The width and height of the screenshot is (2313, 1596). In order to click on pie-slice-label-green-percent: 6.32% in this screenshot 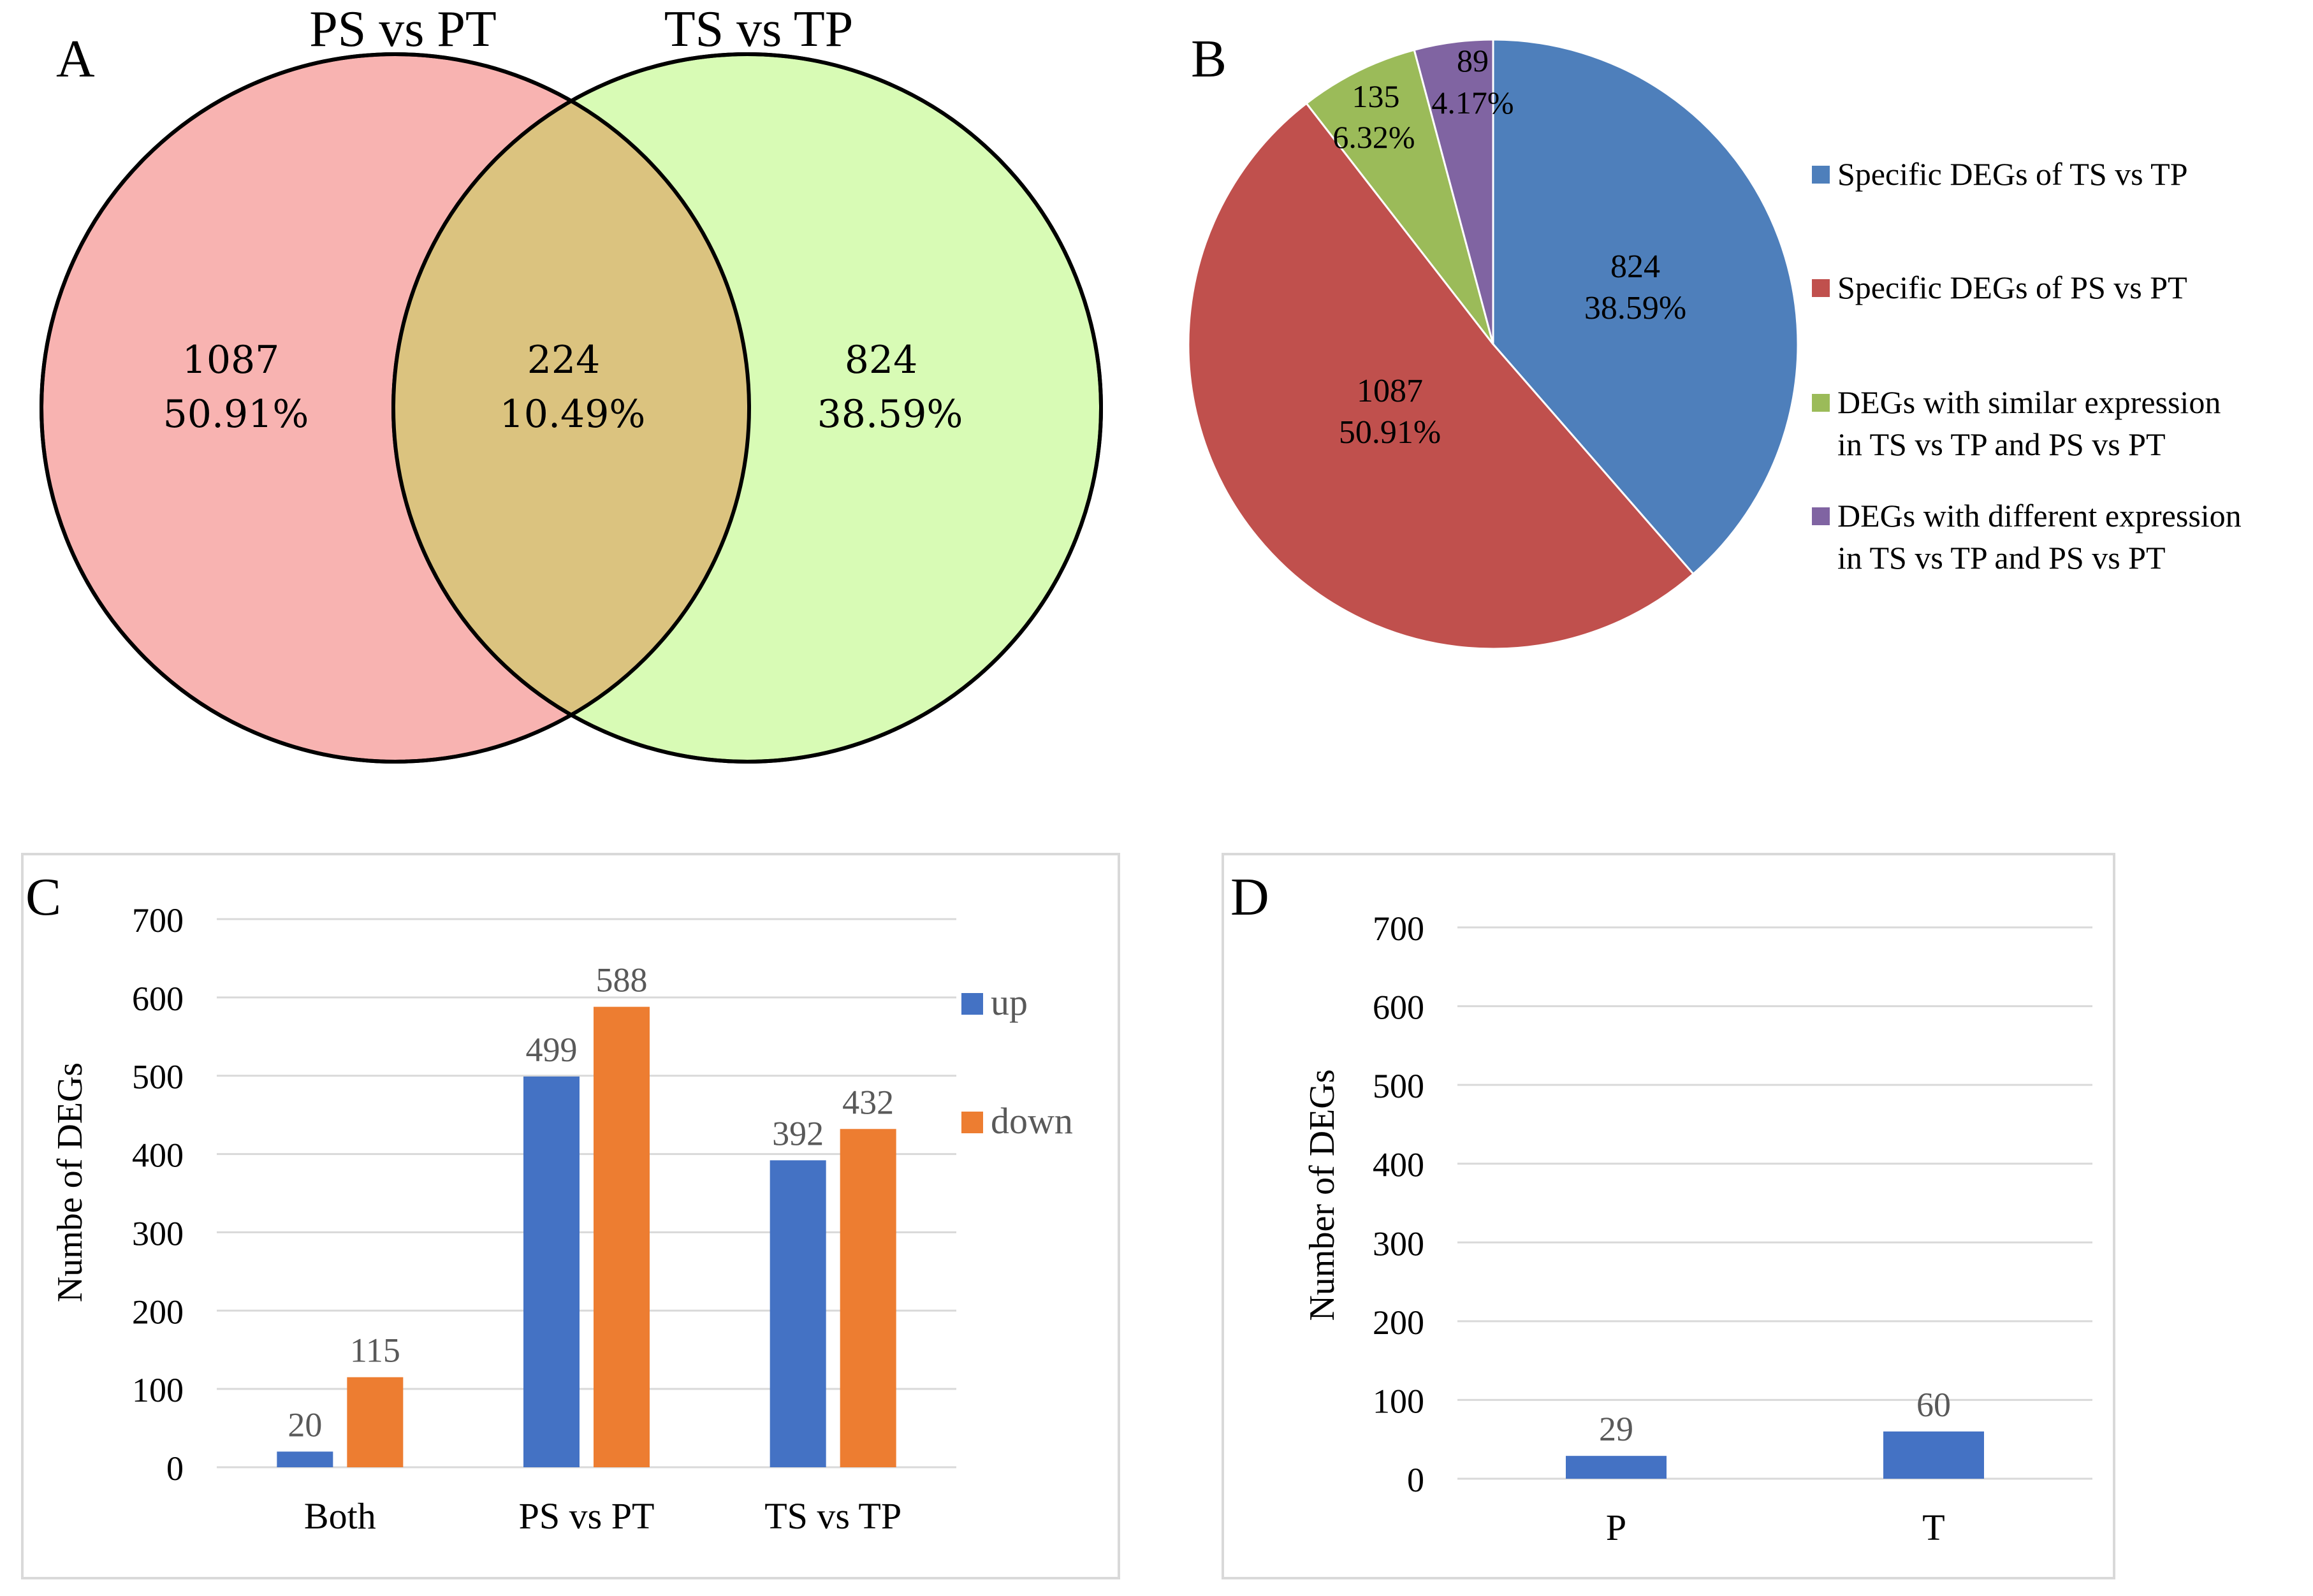, I will do `click(1373, 137)`.